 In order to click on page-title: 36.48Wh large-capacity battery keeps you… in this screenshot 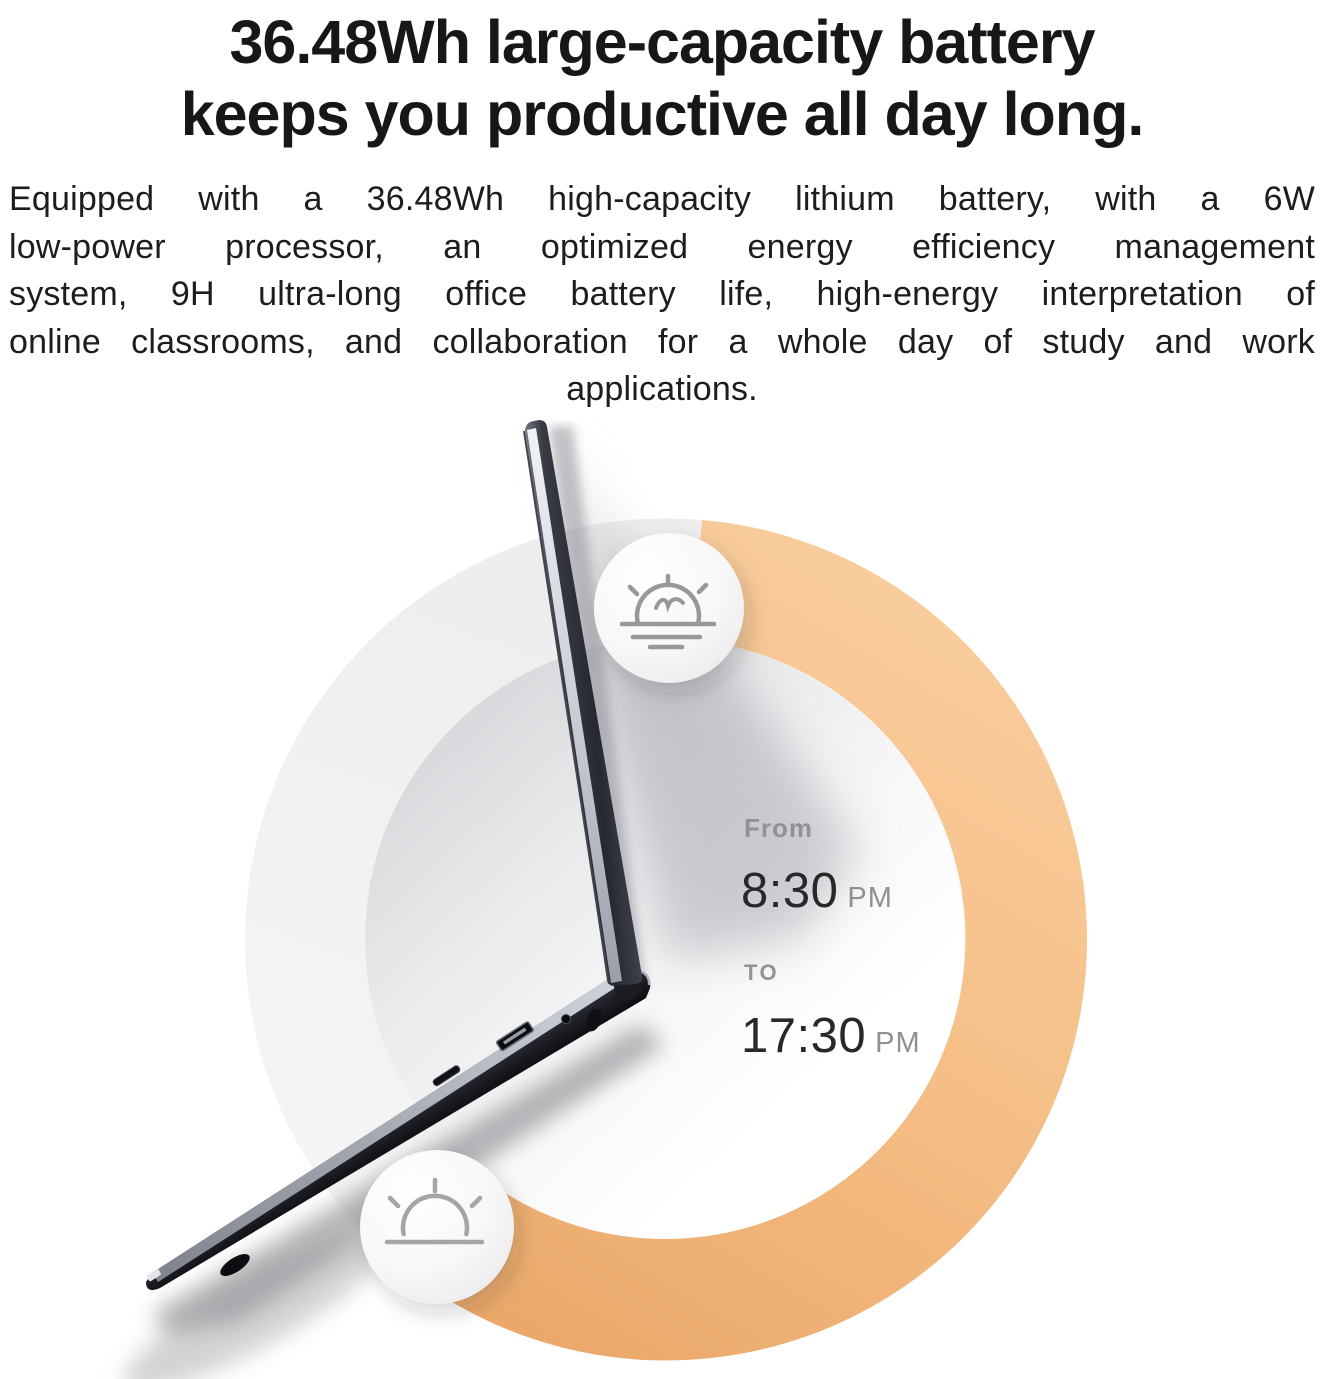, I will do `click(662, 75)`.